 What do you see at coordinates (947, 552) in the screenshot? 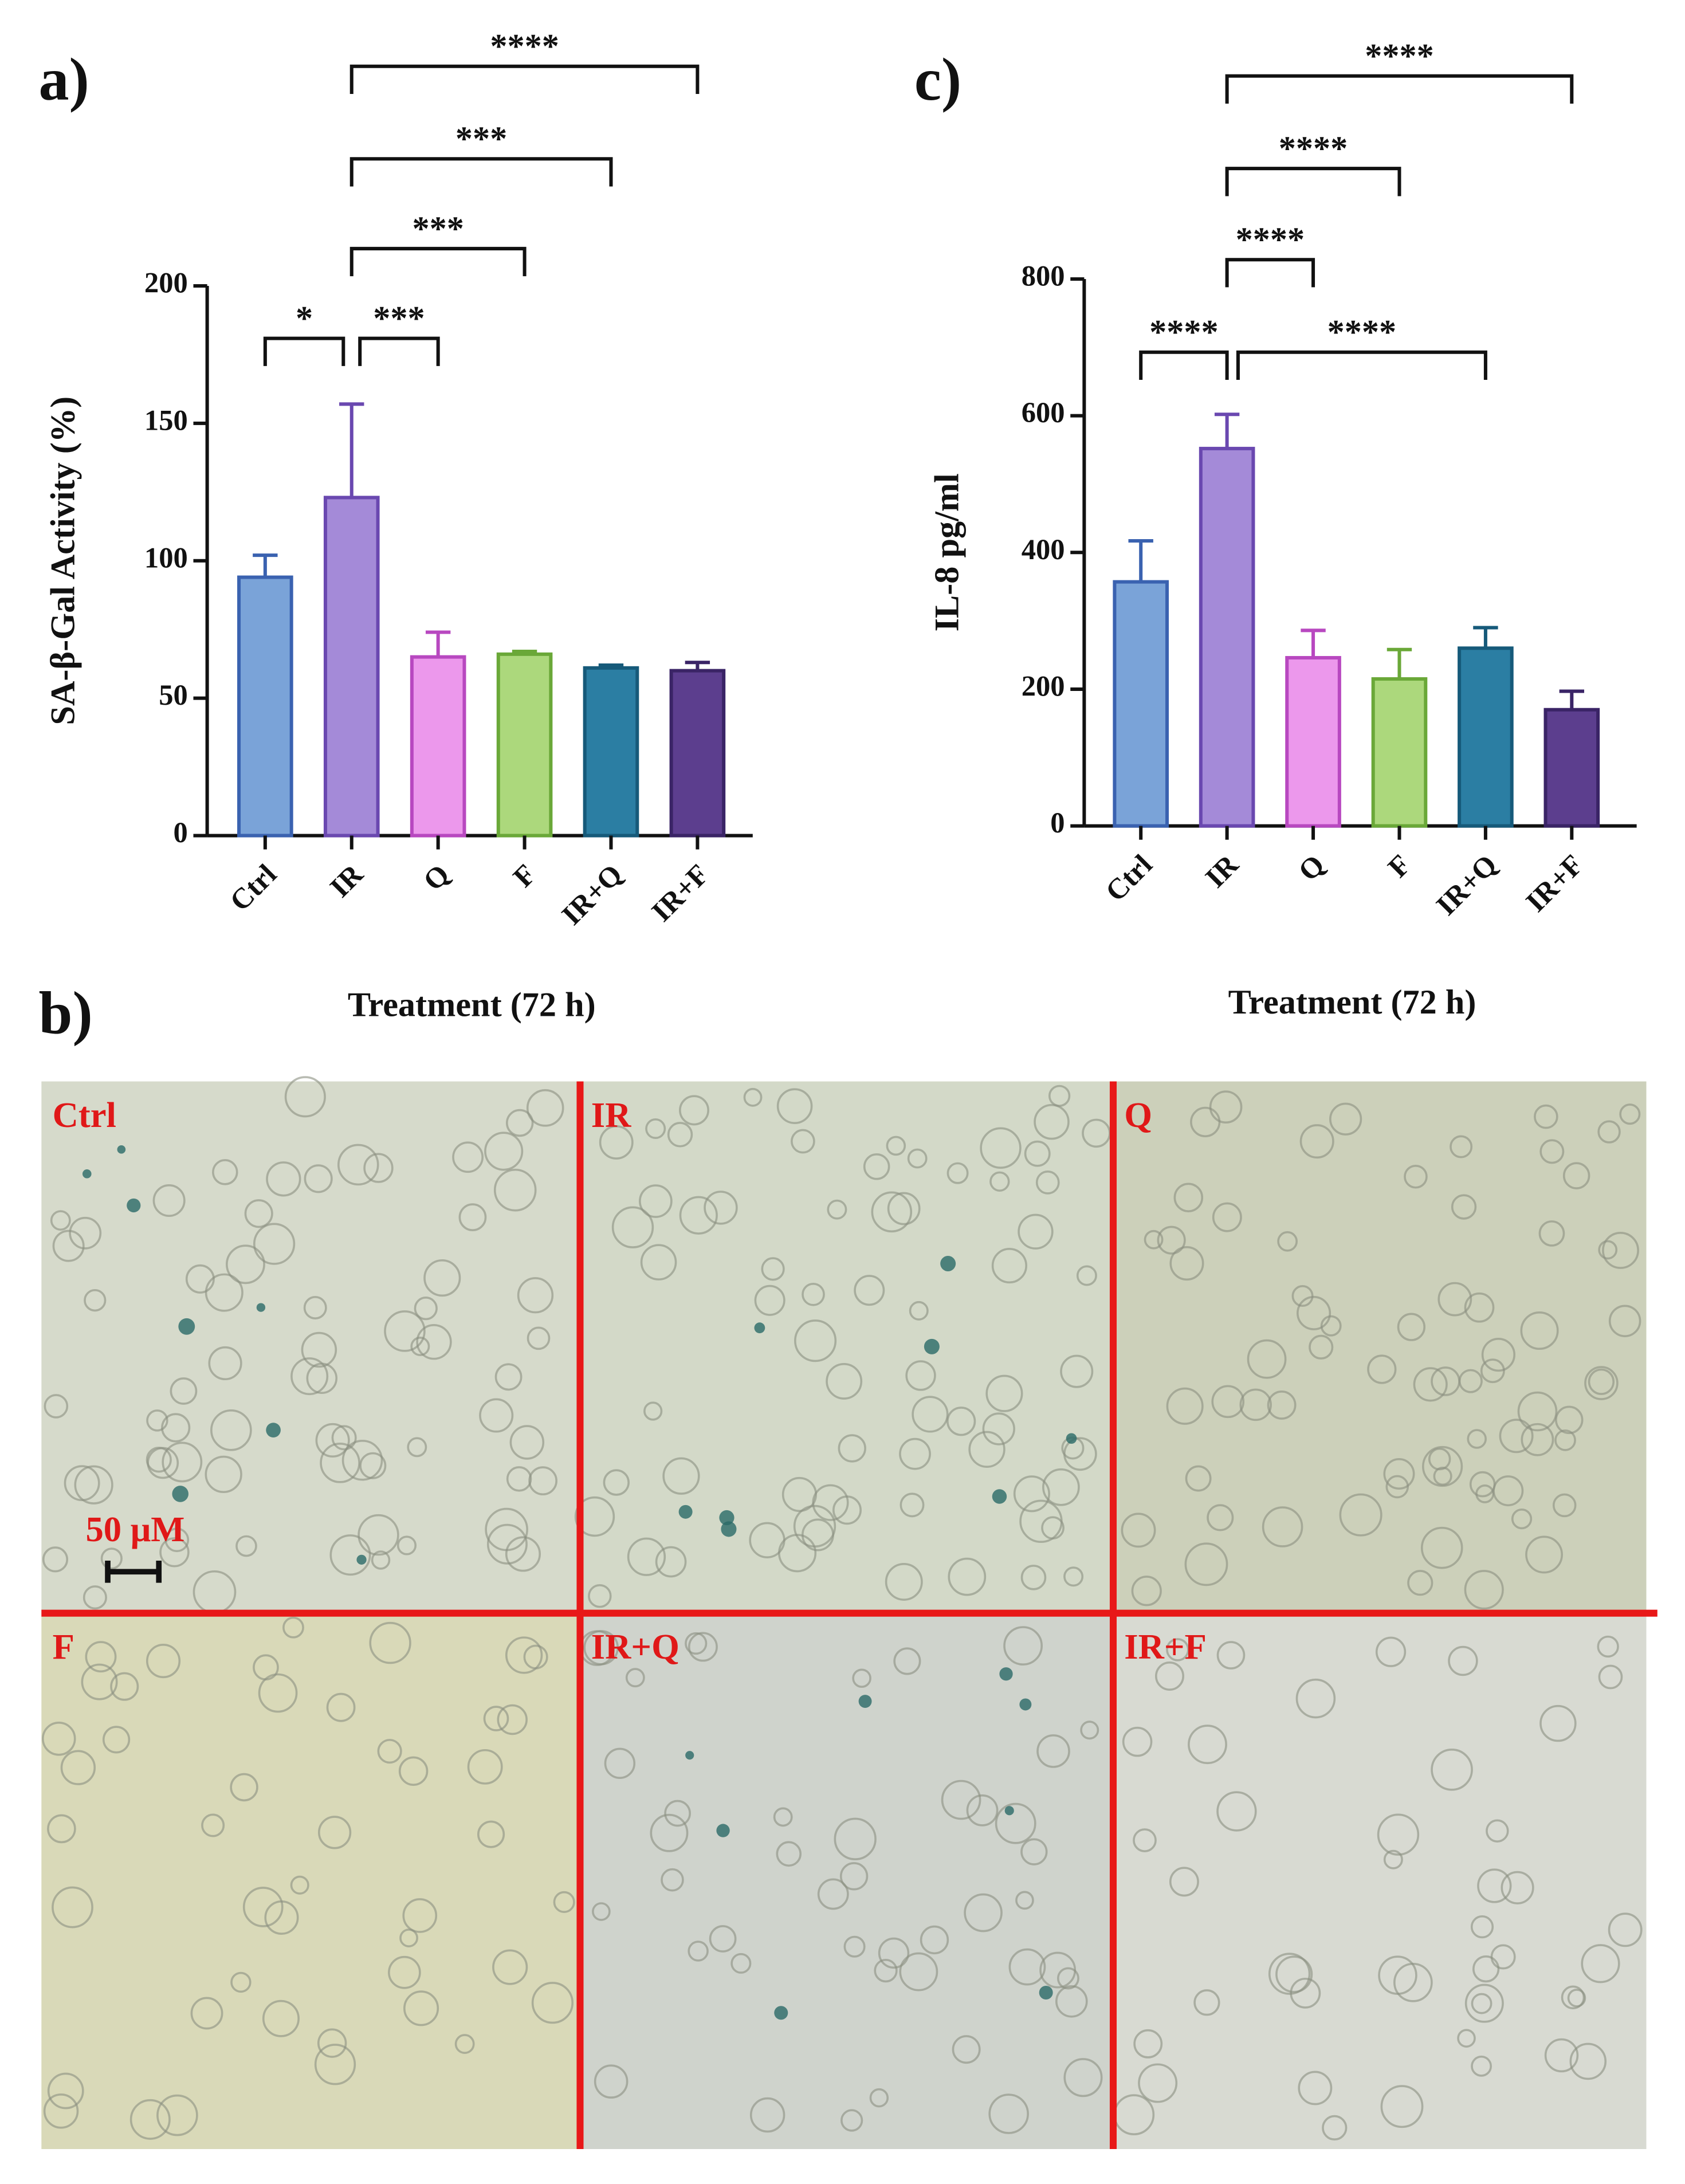
I see `y-axis-title: IL-8 pg/ml` at bounding box center [947, 552].